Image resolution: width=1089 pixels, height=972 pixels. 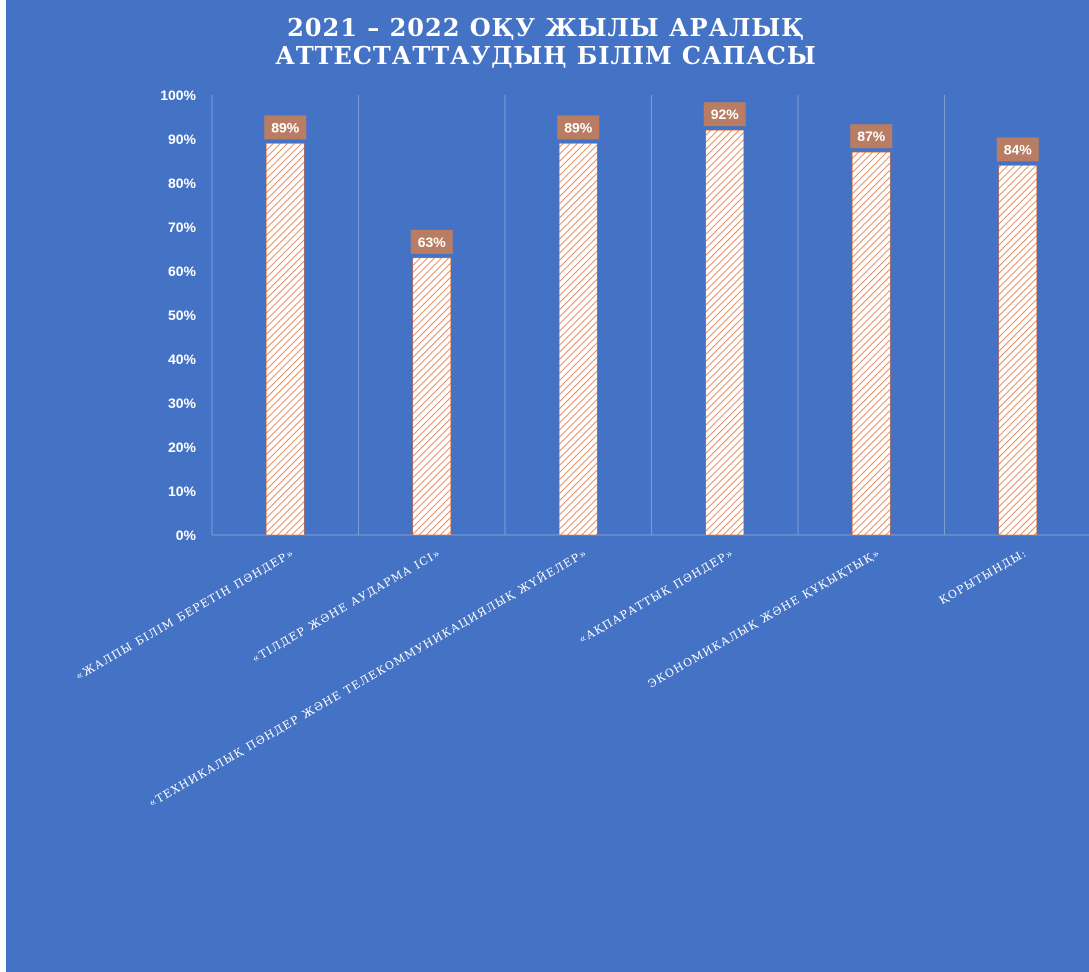 What do you see at coordinates (546, 27) in the screenshot?
I see `chart-title-line-1: 2021 – 2022 ОҚУ ЖЫЛЫ АРАЛЫҚ` at bounding box center [546, 27].